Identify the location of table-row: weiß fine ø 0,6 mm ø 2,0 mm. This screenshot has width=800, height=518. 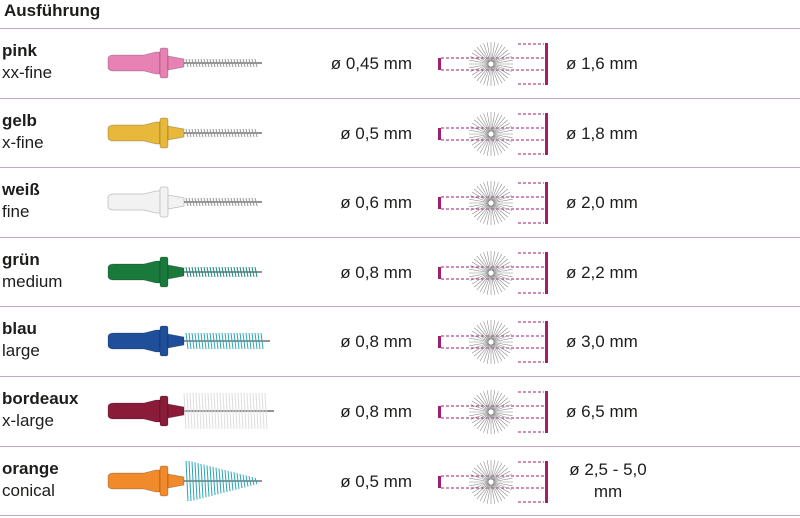
(400, 202).